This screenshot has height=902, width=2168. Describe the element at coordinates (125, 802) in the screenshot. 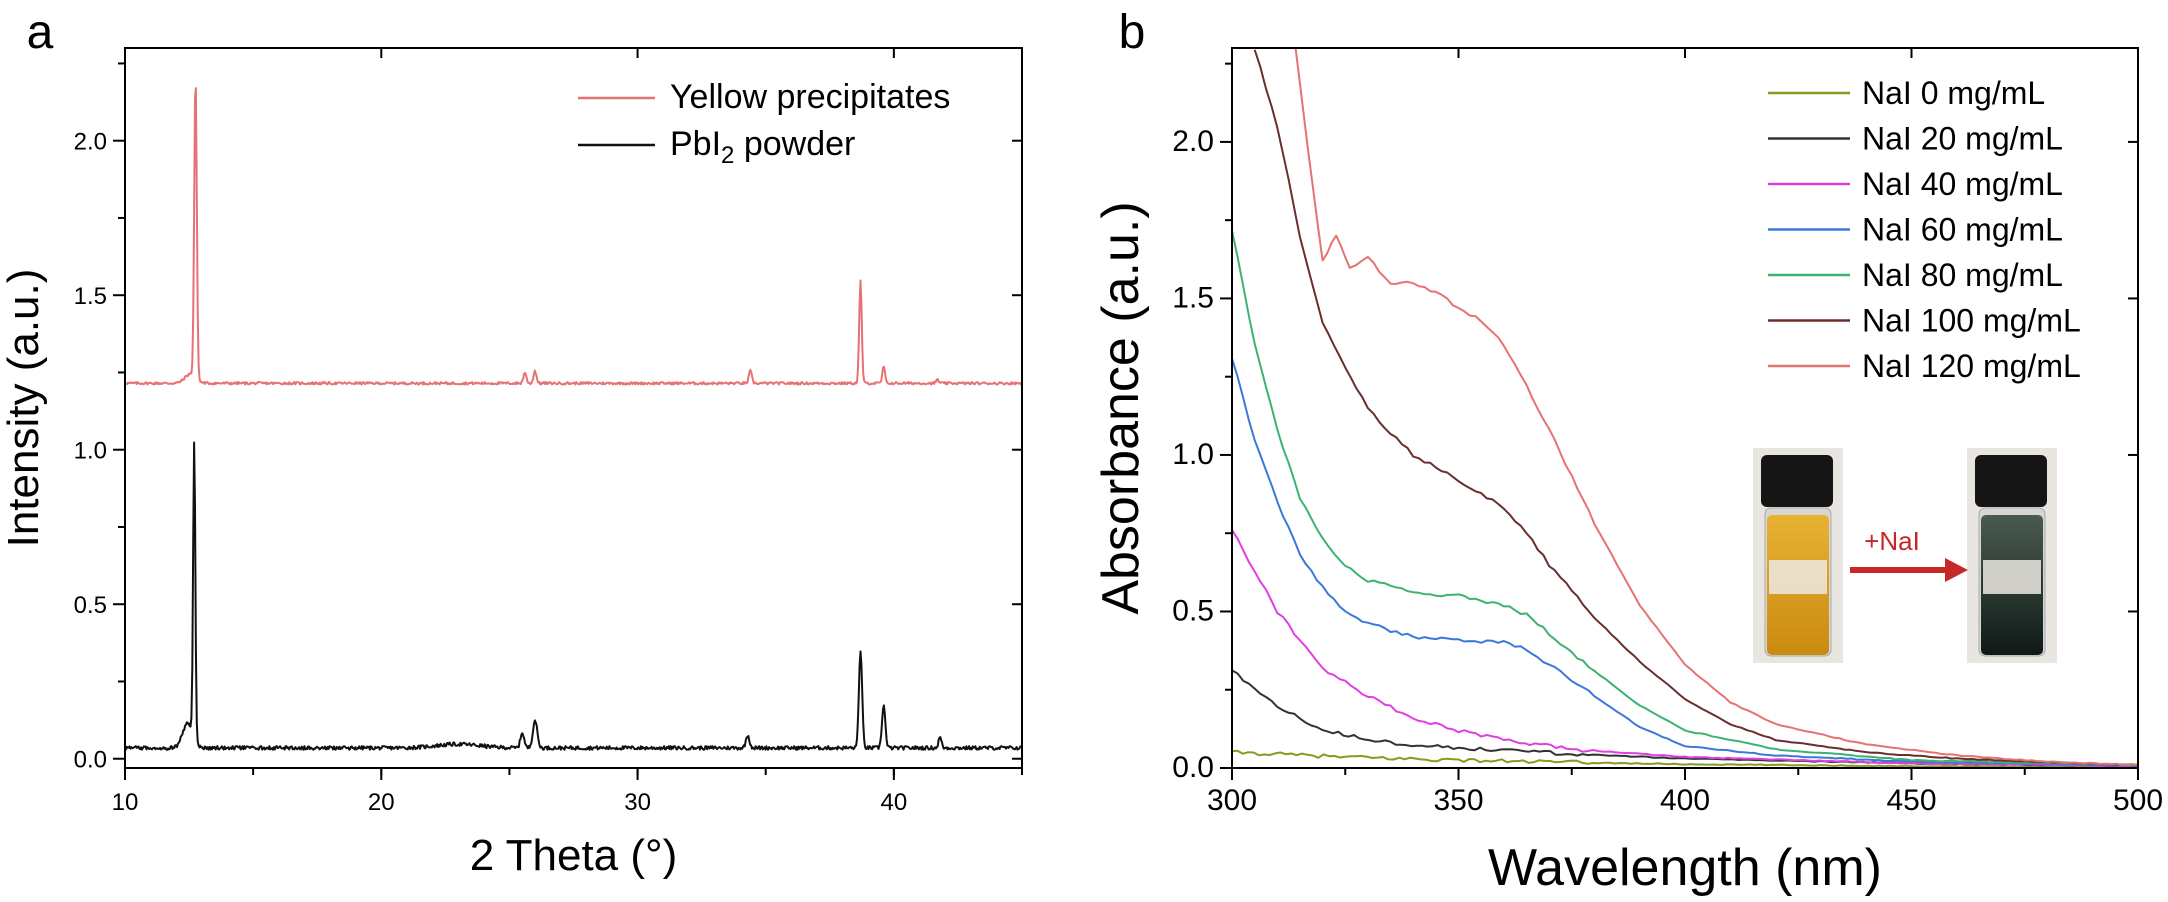

I see `x-tick-label: 10` at that location.